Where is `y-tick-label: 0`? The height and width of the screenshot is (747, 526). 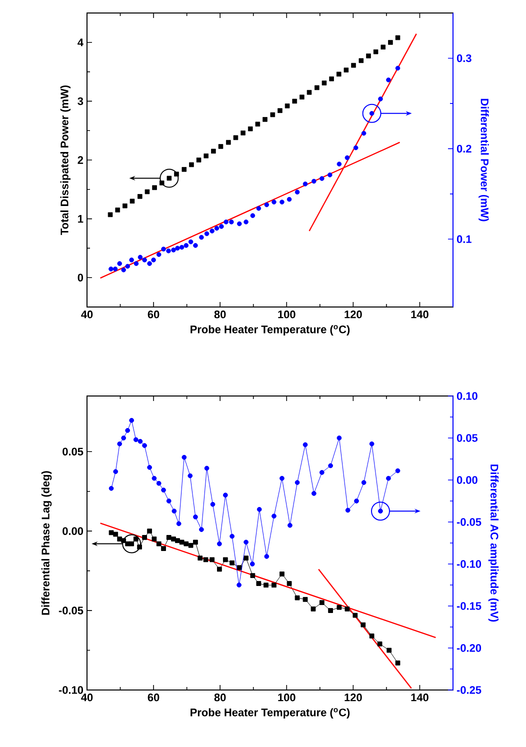 y-tick-label: 0 is located at coordinates (81, 278).